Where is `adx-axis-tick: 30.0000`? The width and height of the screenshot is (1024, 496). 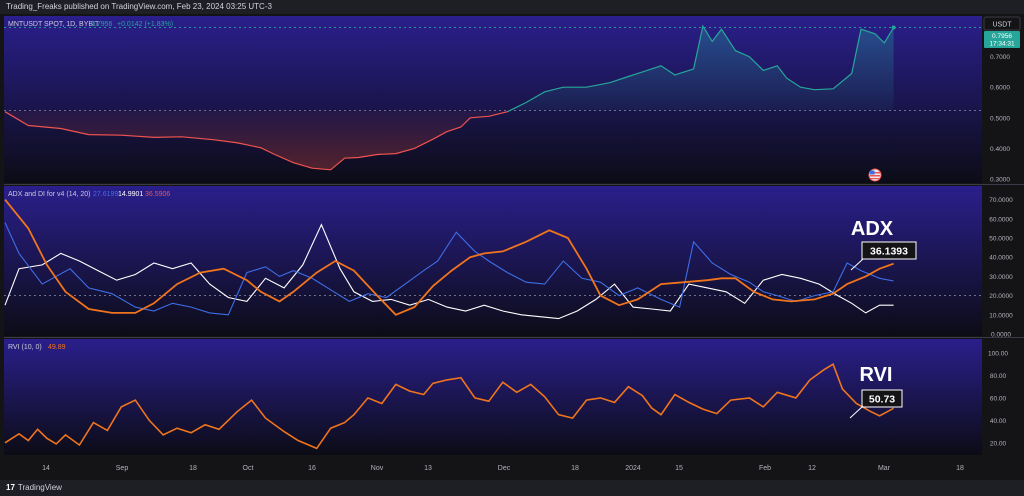 adx-axis-tick: 30.0000 is located at coordinates (1001, 277).